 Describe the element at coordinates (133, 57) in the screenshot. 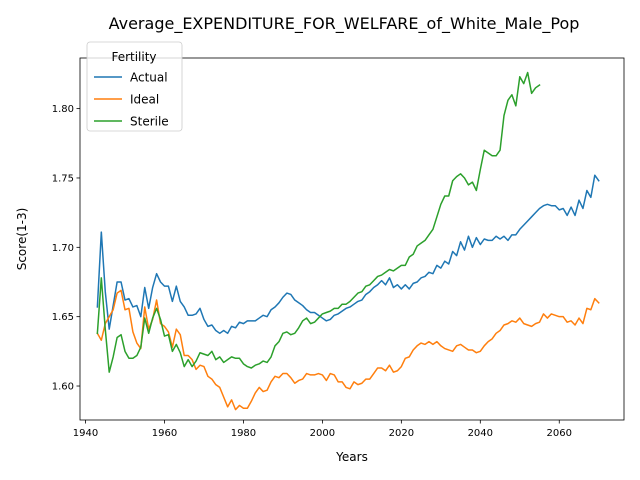

I see `legend-title: Fertility` at that location.